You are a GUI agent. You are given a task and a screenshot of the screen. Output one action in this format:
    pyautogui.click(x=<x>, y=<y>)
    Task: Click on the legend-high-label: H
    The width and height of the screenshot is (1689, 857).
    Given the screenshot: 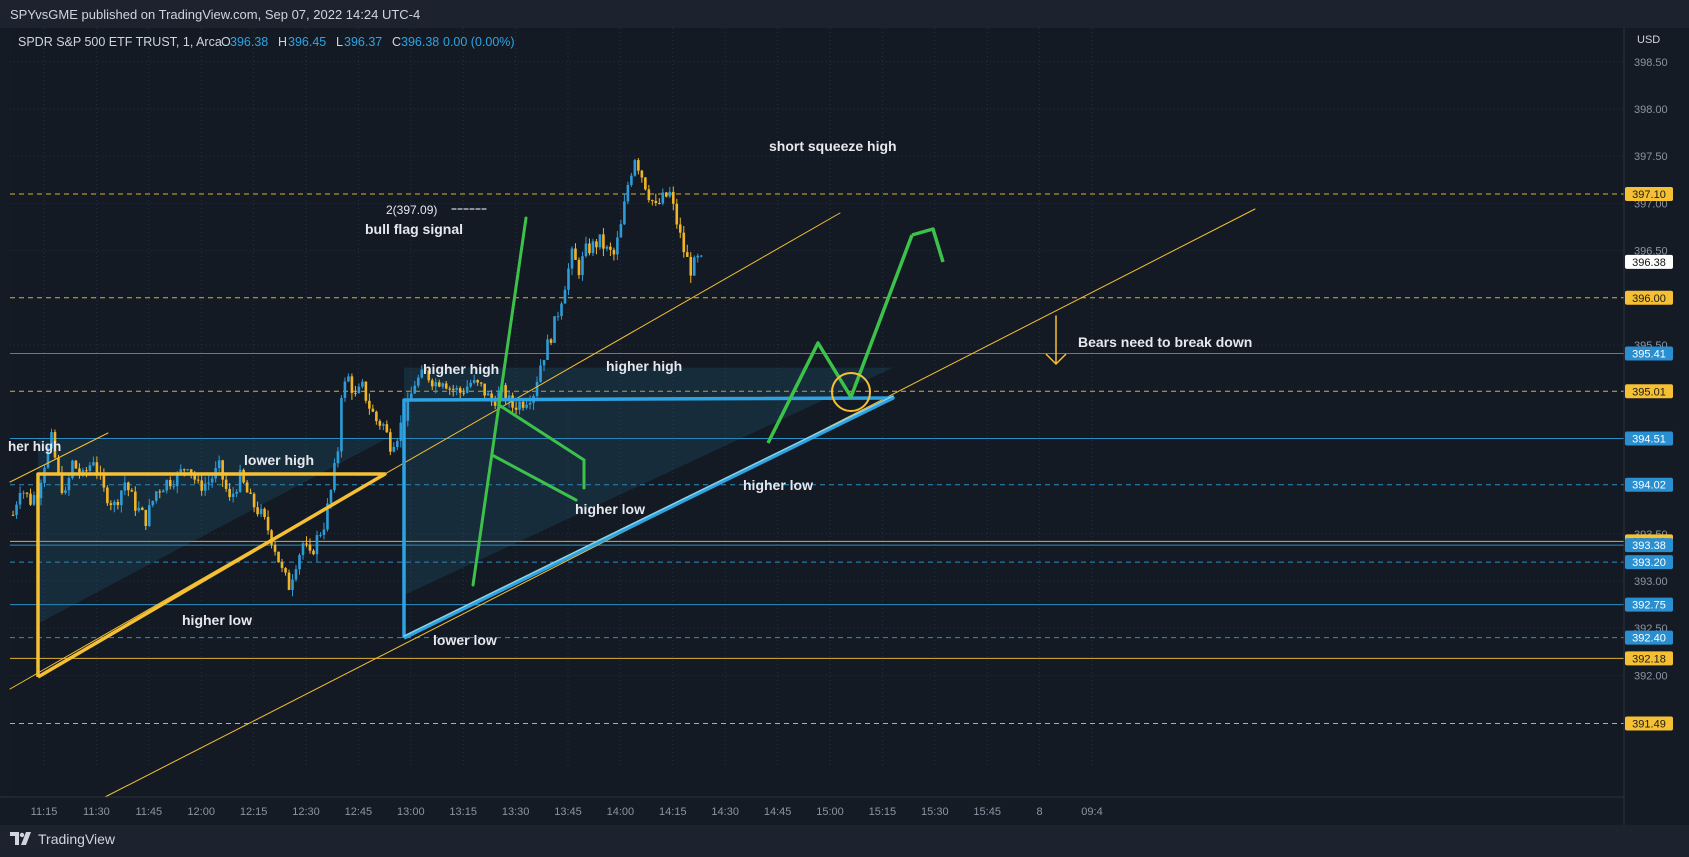 What is the action you would take?
    pyautogui.click(x=282, y=42)
    